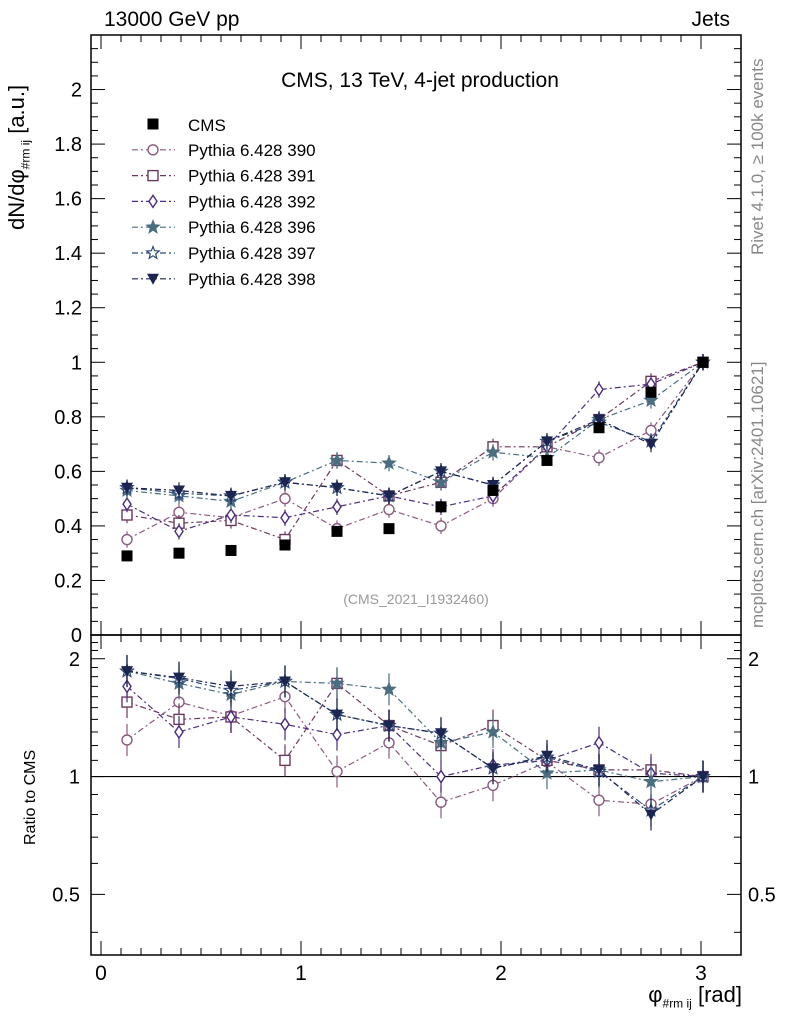 The image size is (786, 1024). What do you see at coordinates (753, 660) in the screenshot?
I see `ratio-tick-label-right: 2` at bounding box center [753, 660].